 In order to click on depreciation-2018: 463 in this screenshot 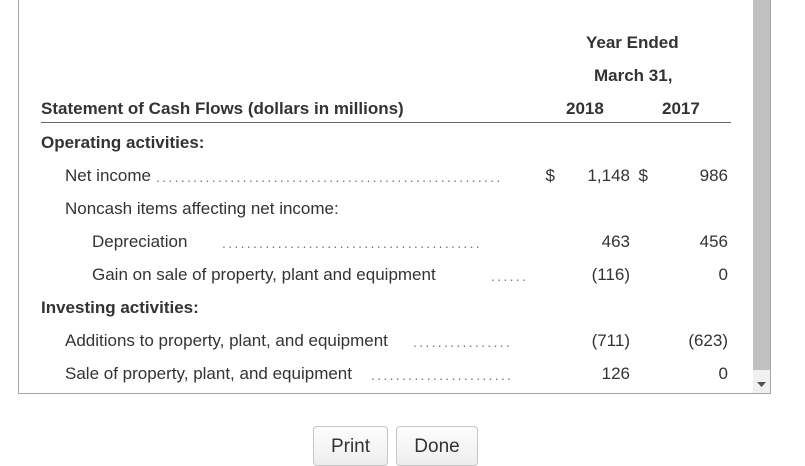, I will do `click(615, 241)`.